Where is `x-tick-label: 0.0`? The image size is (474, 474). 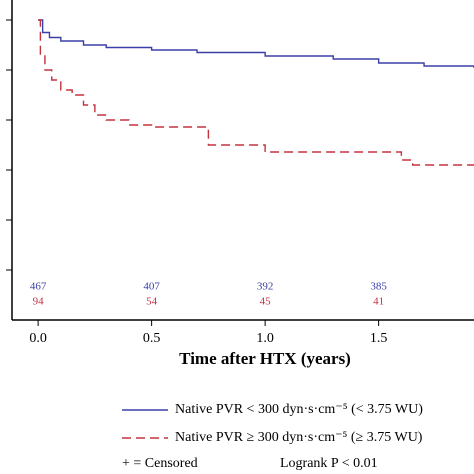
x-tick-label: 0.0 is located at coordinates (38, 338).